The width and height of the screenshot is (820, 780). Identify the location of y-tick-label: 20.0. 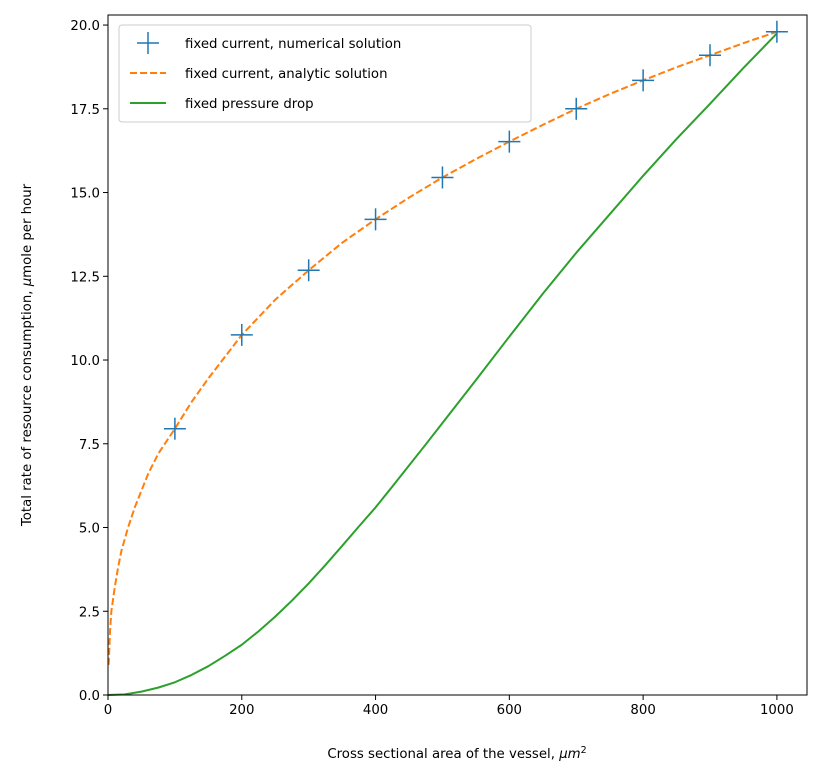
(85, 26).